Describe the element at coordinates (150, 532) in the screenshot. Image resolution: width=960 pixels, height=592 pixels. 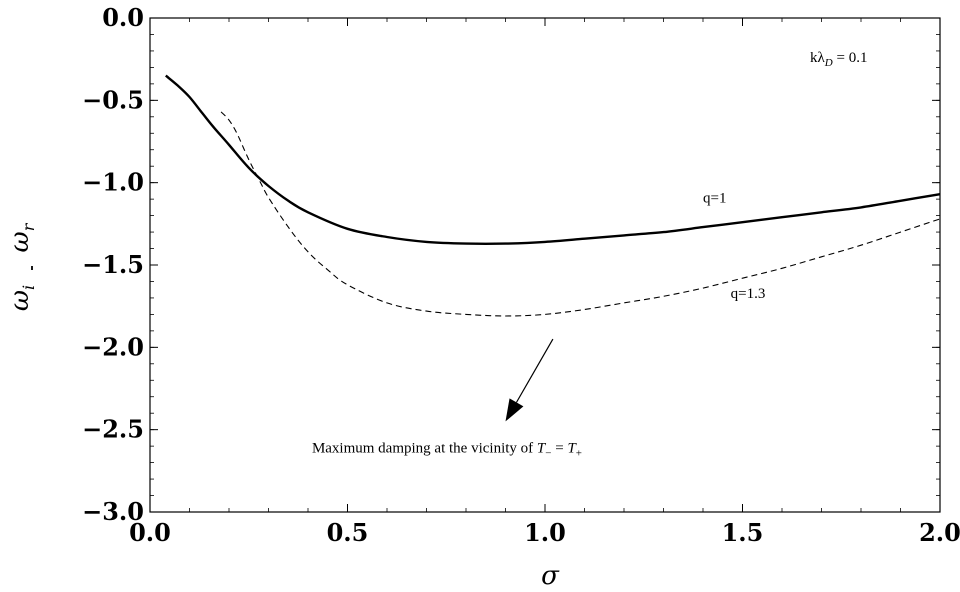
I see `x-tick-label: 0.0` at that location.